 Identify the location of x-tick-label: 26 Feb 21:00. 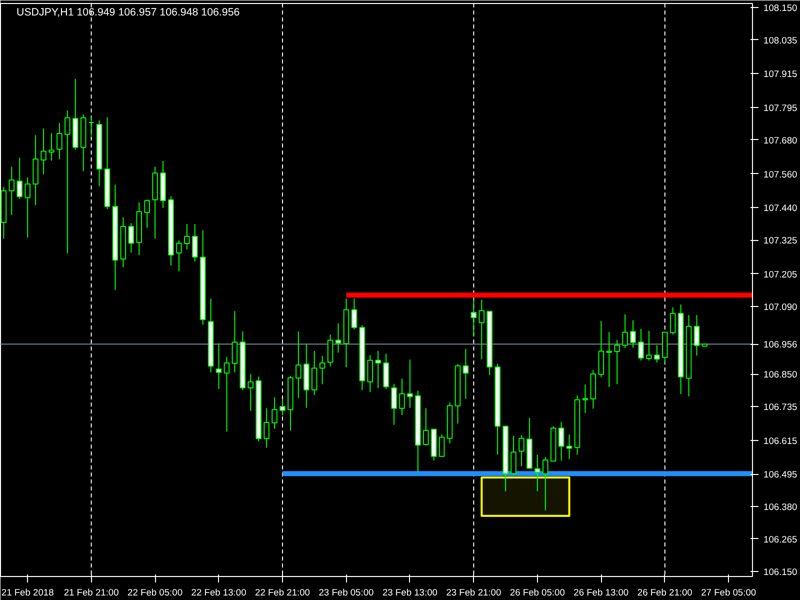
(664, 593).